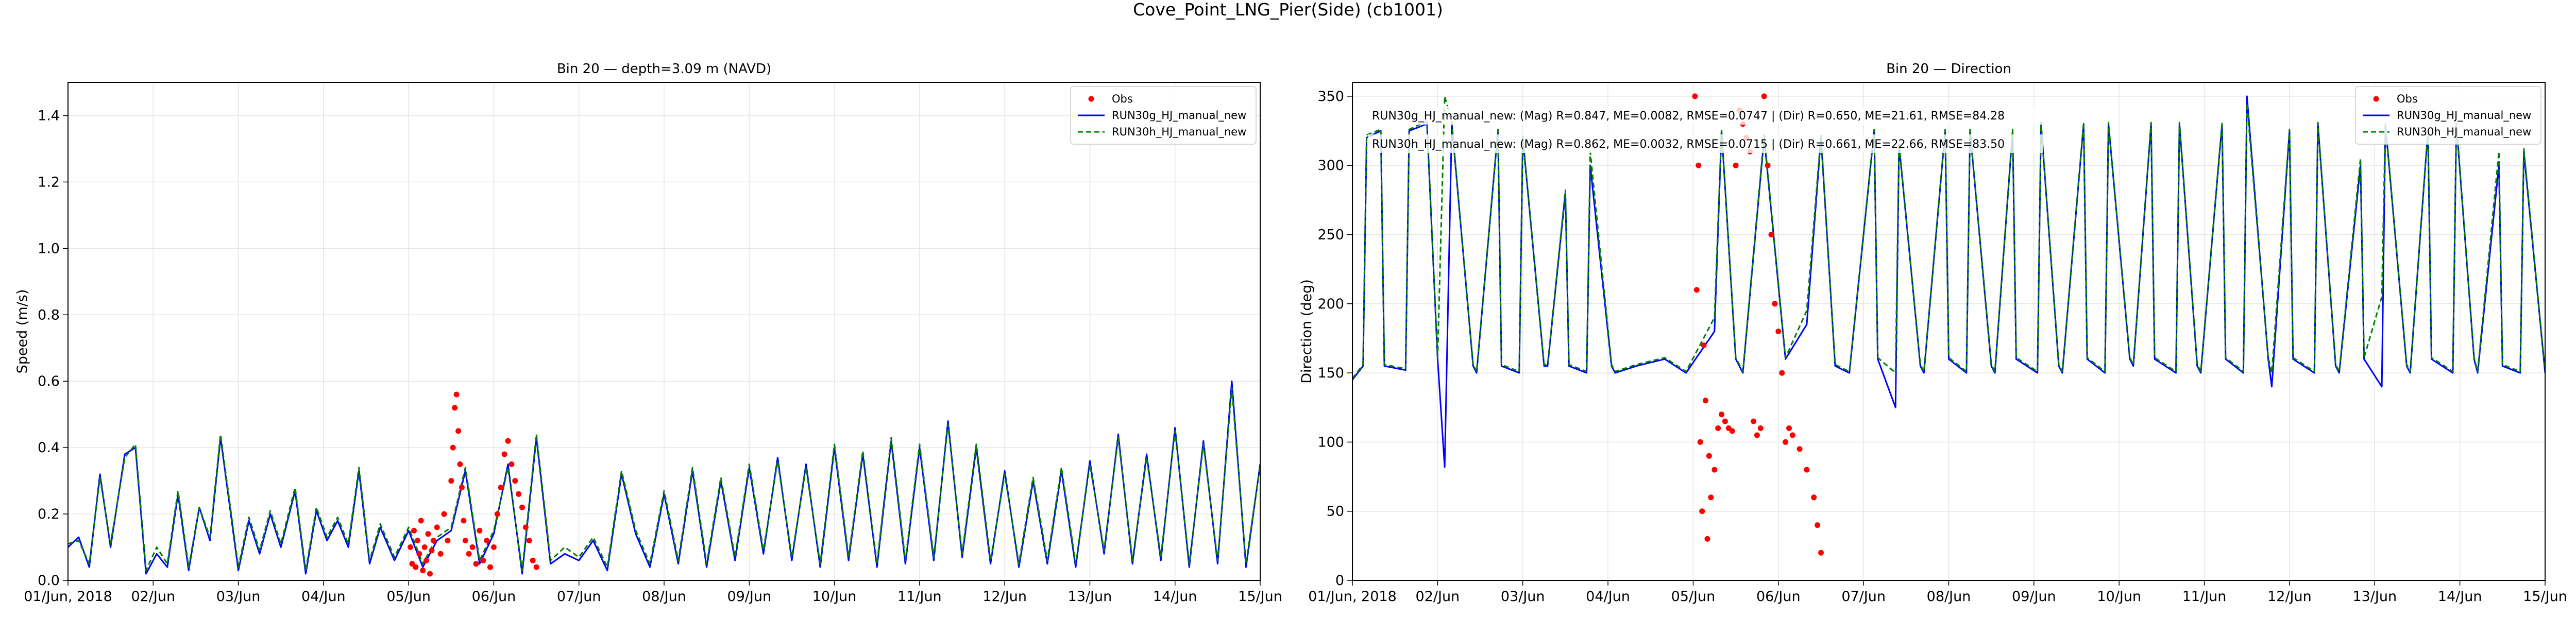 The image size is (2576, 618). I want to click on y-tick-label: 0.2, so click(49, 514).